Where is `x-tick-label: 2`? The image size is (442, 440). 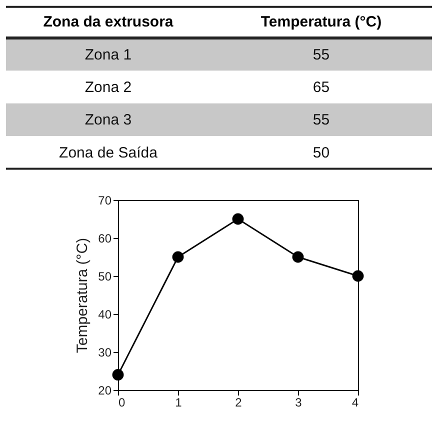
x-tick-label: 2 is located at coordinates (238, 403).